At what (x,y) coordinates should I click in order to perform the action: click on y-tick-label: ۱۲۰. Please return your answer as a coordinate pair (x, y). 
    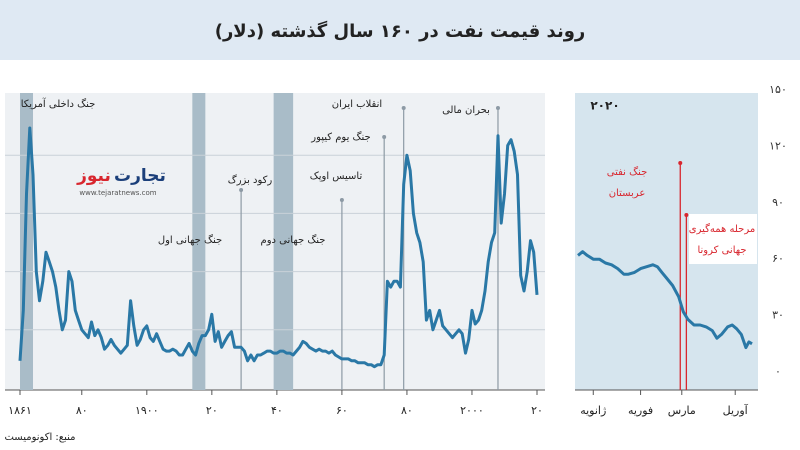
    Looking at the image, I should click on (778, 145).